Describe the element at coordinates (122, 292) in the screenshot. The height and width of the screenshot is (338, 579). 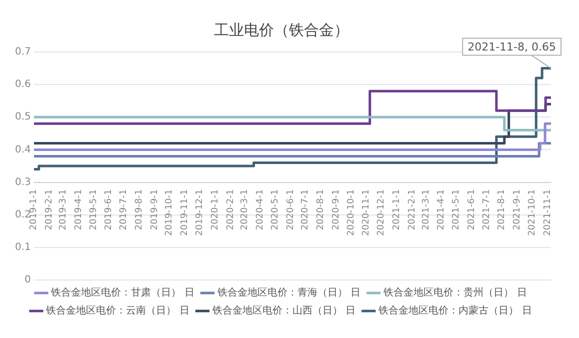
I see `legend-label: 铁合金地区电价：甘肃（日） 日` at that location.